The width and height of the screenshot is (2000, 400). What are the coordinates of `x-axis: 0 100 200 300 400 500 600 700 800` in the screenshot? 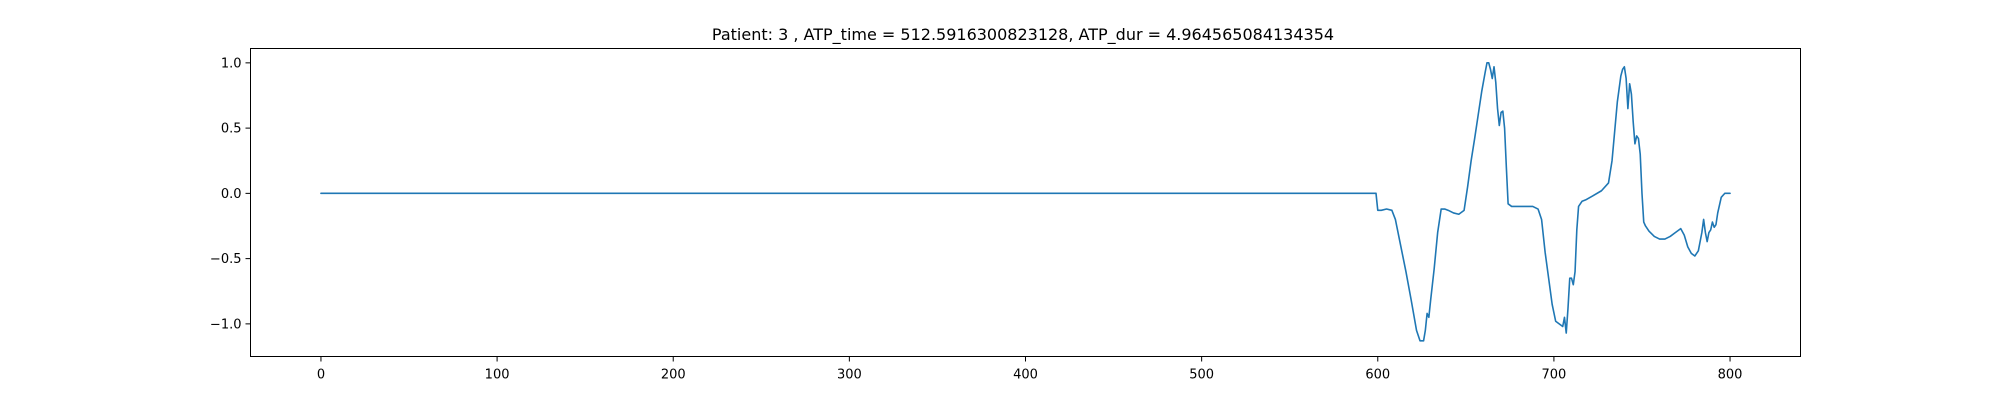 It's located at (1030, 369).